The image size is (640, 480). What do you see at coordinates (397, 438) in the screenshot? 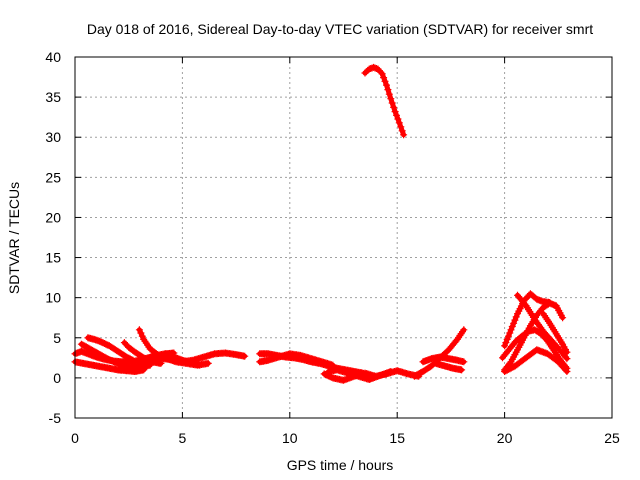
I see `x-tick-label: 15` at bounding box center [397, 438].